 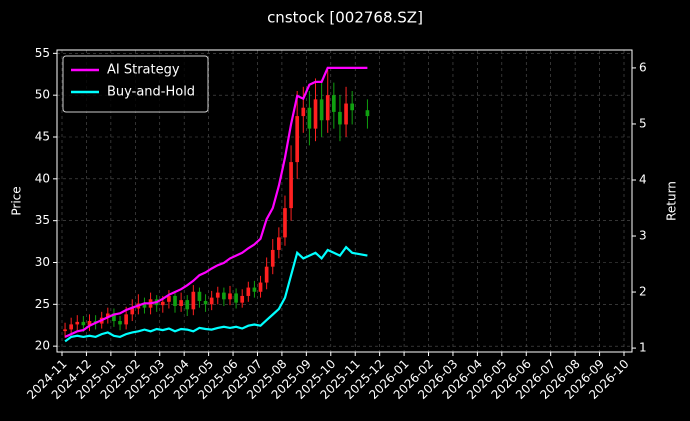 I want to click on y-tick-label: 50, so click(x=42, y=95).